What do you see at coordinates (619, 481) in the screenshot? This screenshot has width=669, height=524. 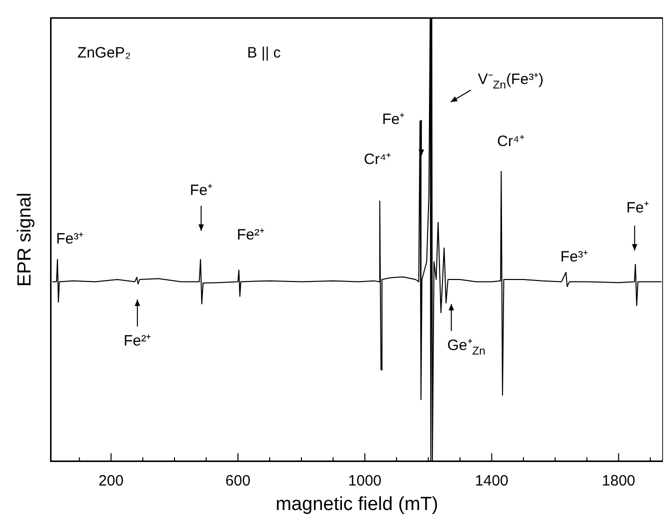 I see `x-tick-label: 1800` at bounding box center [619, 481].